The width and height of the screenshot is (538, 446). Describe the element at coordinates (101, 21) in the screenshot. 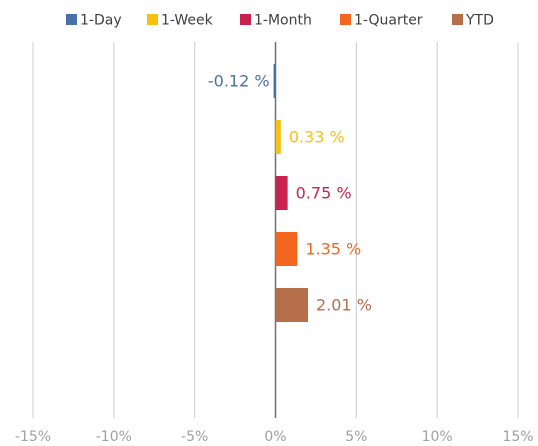

I see `legend-label: 1-Day` at that location.